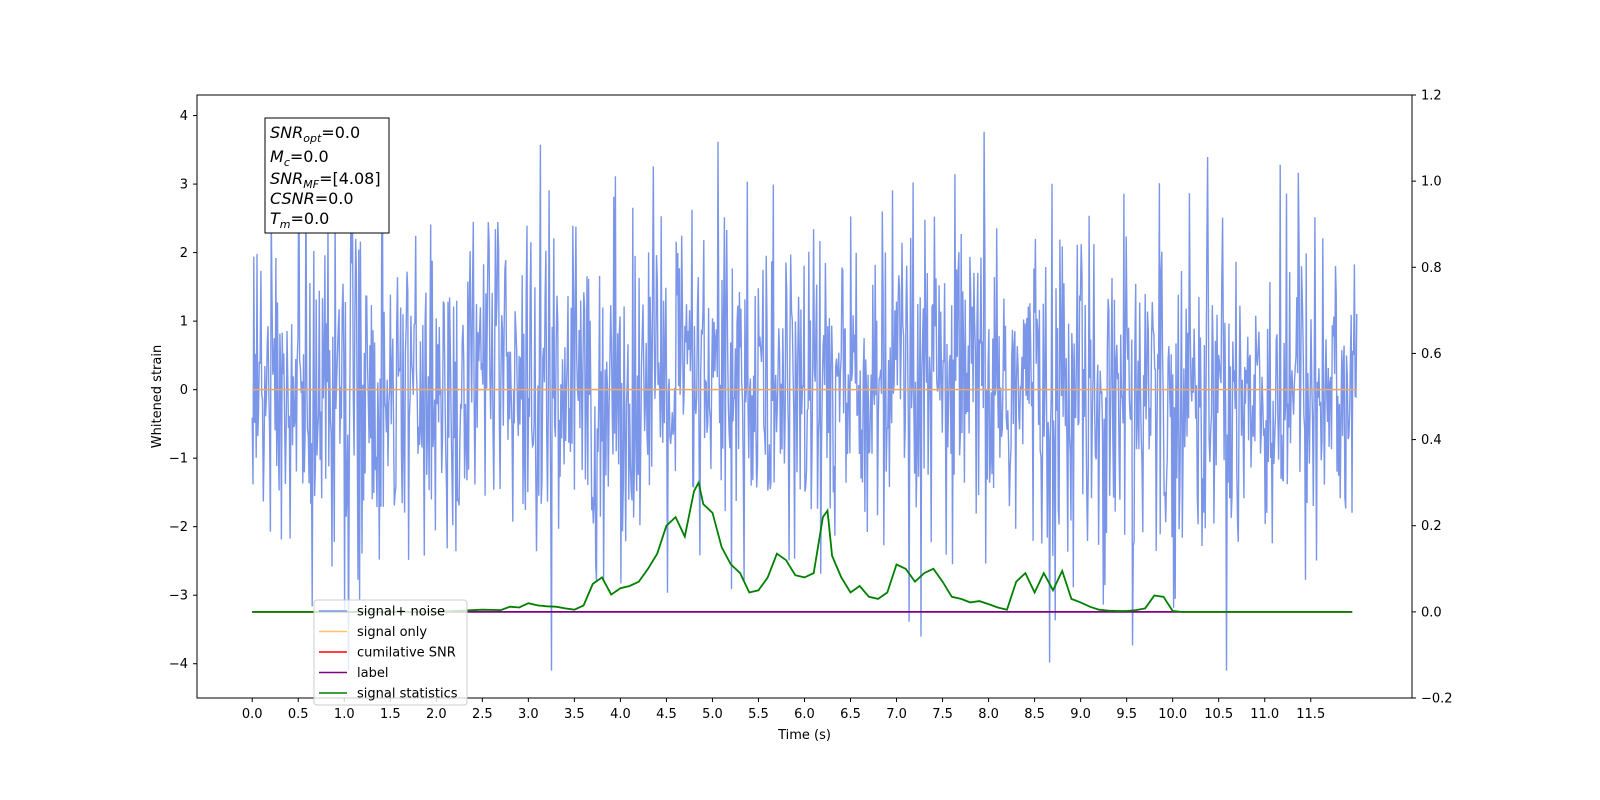 This screenshot has width=1600, height=800. What do you see at coordinates (184, 185) in the screenshot?
I see `y-tick-label: 3` at bounding box center [184, 185].